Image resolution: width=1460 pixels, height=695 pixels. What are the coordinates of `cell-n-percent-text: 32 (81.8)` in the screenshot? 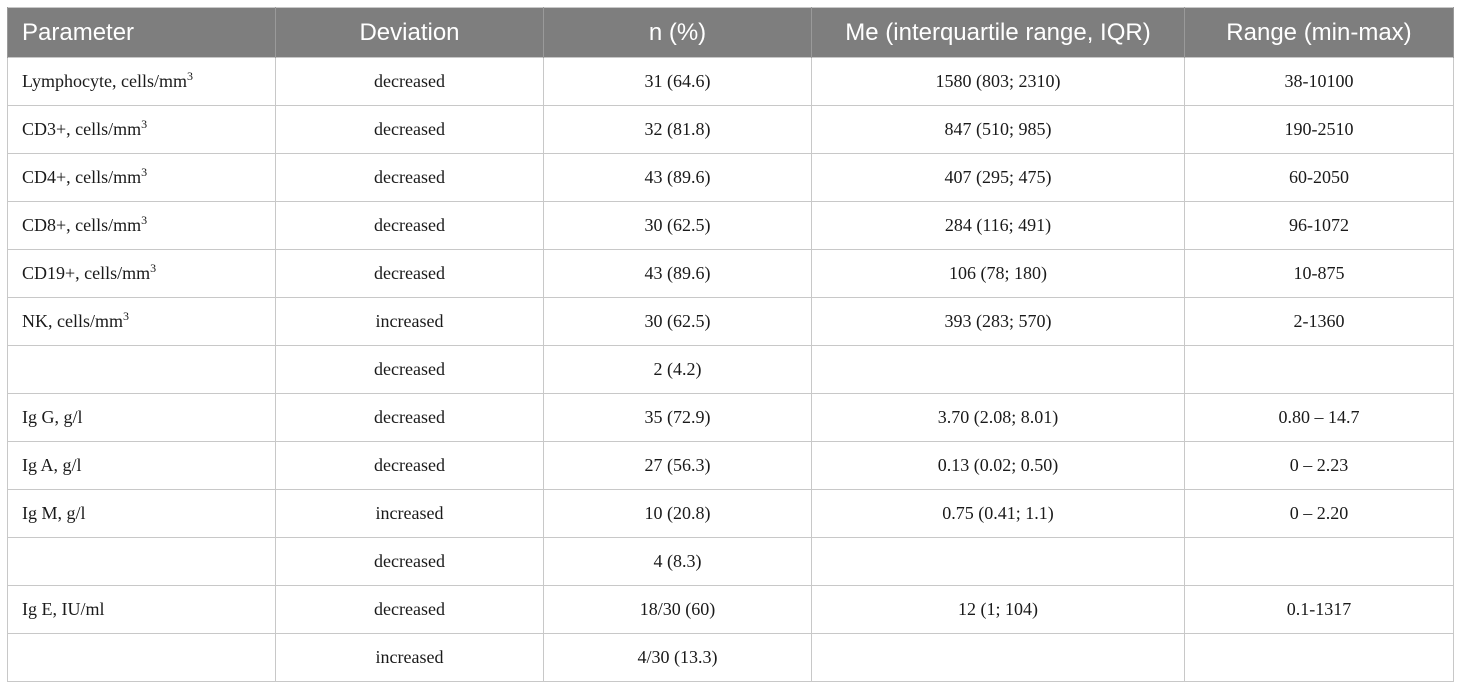 It's located at (677, 129).